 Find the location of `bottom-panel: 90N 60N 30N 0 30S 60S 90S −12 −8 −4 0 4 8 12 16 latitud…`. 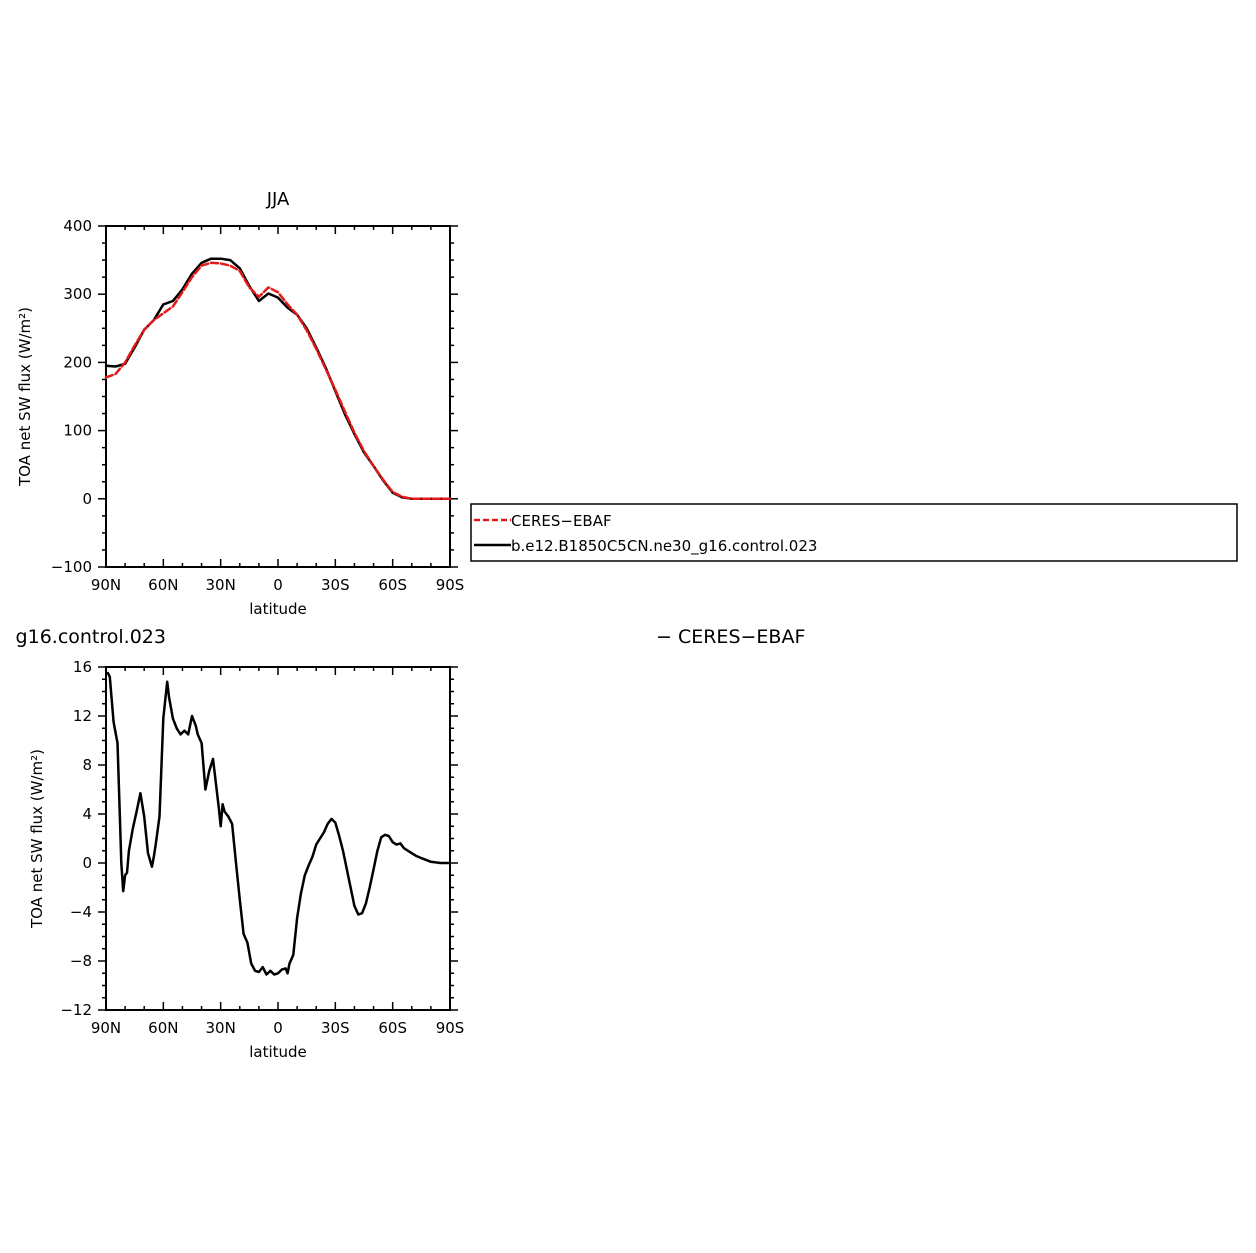

bottom-panel: 90N 60N 30N 0 30S 60S 90S −12 −8 −4 0 4 8 12 16 latitud… is located at coordinates (246, 859).